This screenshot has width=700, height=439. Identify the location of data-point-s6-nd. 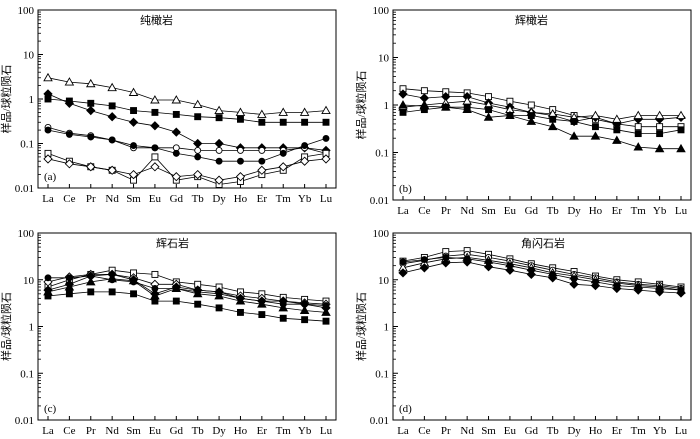
(112, 292).